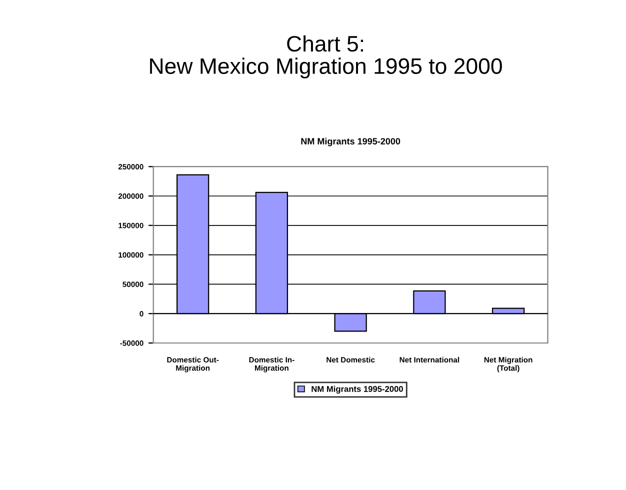  I want to click on legend-label: NM Migrants 1995-2000, so click(357, 390).